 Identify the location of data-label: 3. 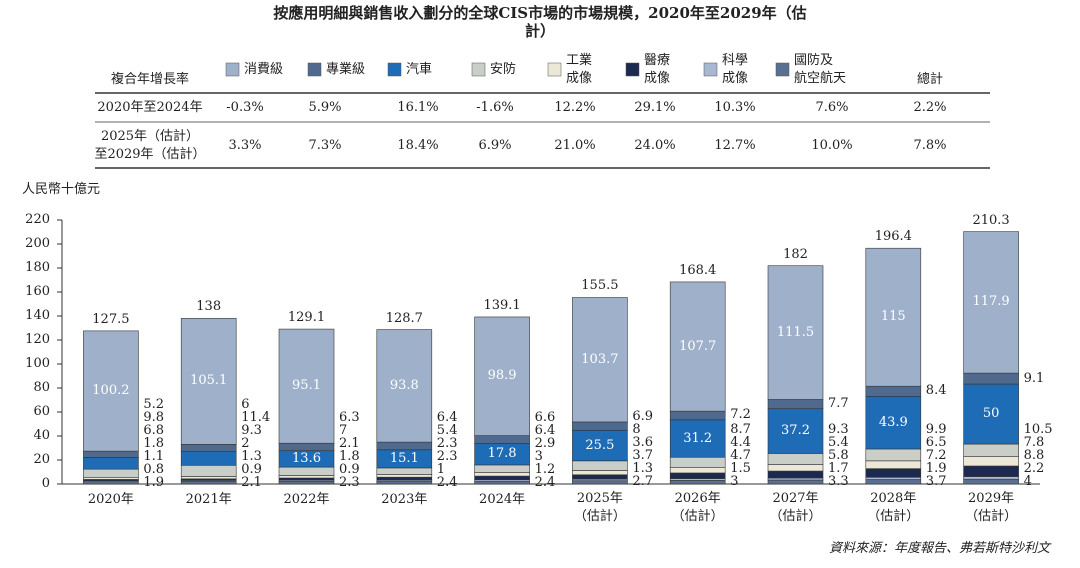
(734, 482).